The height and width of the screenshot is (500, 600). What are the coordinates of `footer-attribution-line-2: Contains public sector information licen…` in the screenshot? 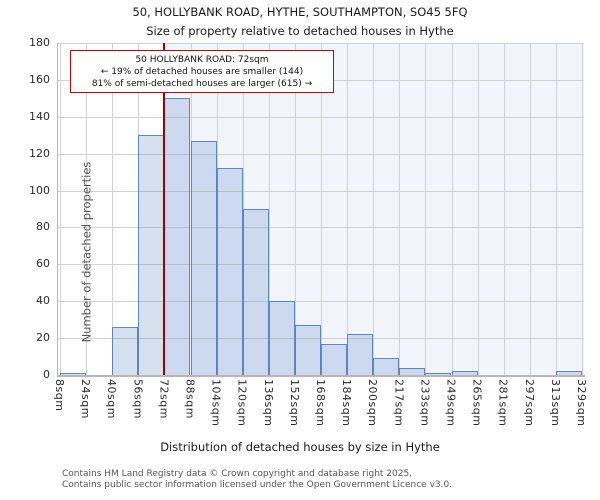 It's located at (257, 484).